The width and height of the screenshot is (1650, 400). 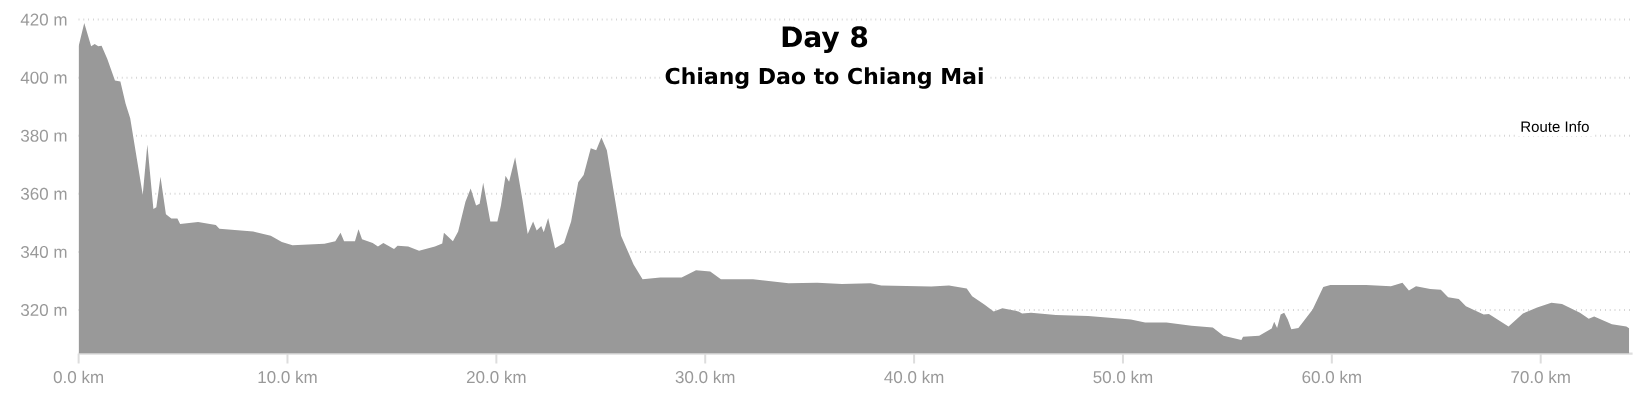 What do you see at coordinates (825, 40) in the screenshot?
I see `chart-title: Day 8` at bounding box center [825, 40].